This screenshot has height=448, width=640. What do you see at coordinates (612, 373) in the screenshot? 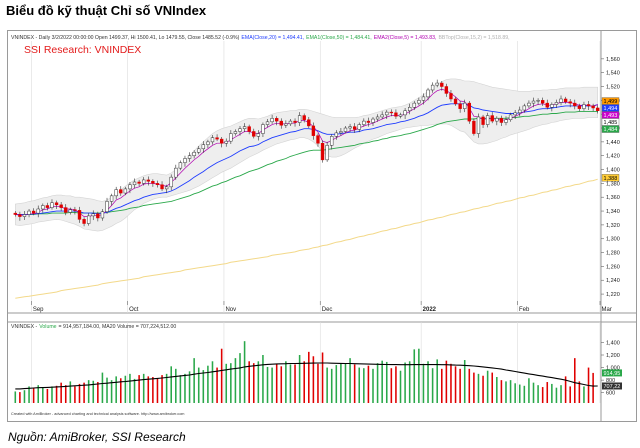
I see `volume-tag: 914,95` at bounding box center [612, 373].